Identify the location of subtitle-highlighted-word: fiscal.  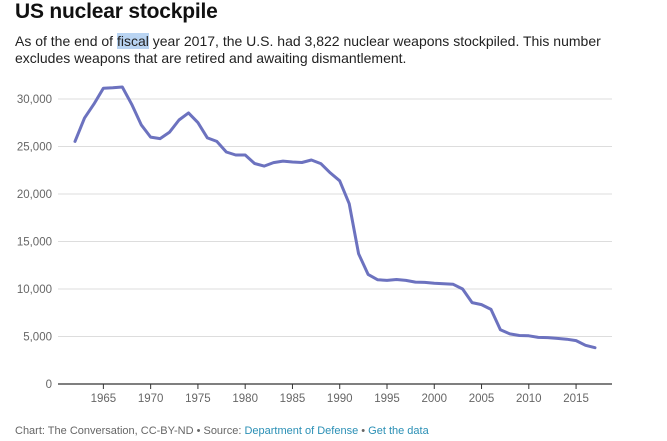
(132, 41).